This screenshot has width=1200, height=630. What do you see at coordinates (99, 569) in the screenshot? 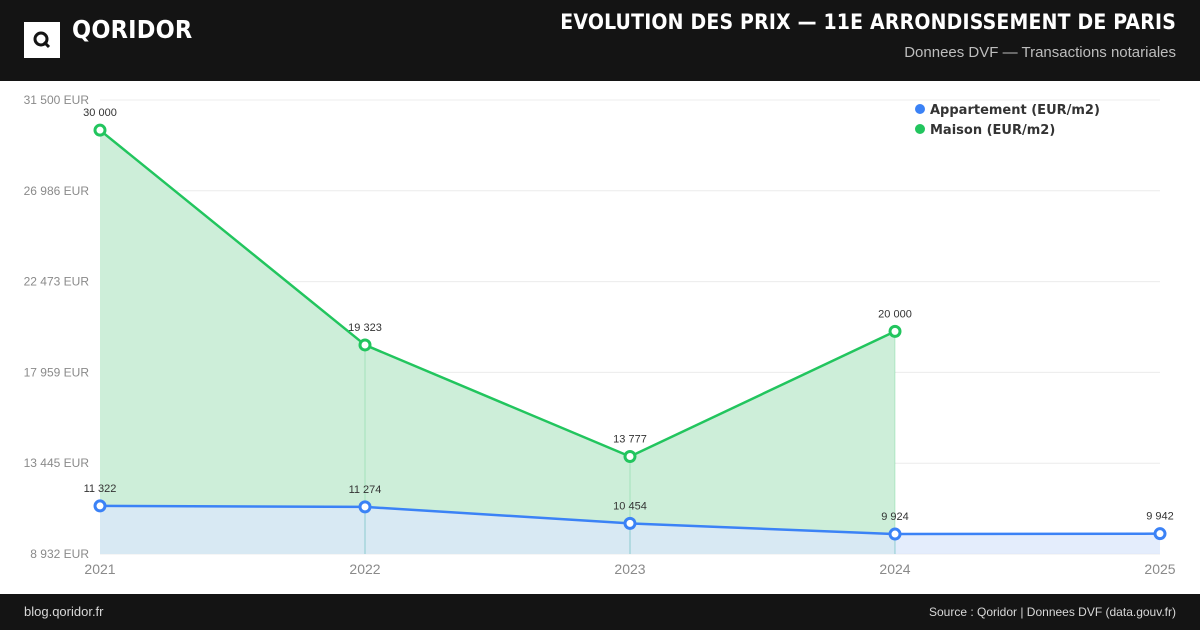
I see `x-tick-label: 2021` at bounding box center [99, 569].